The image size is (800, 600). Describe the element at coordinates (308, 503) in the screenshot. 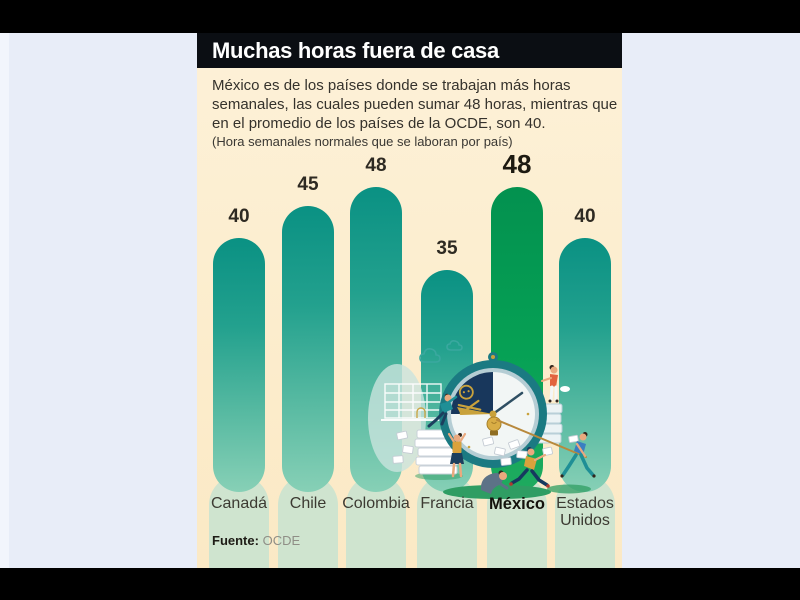

I see `bar-category-label: Chile` at that location.